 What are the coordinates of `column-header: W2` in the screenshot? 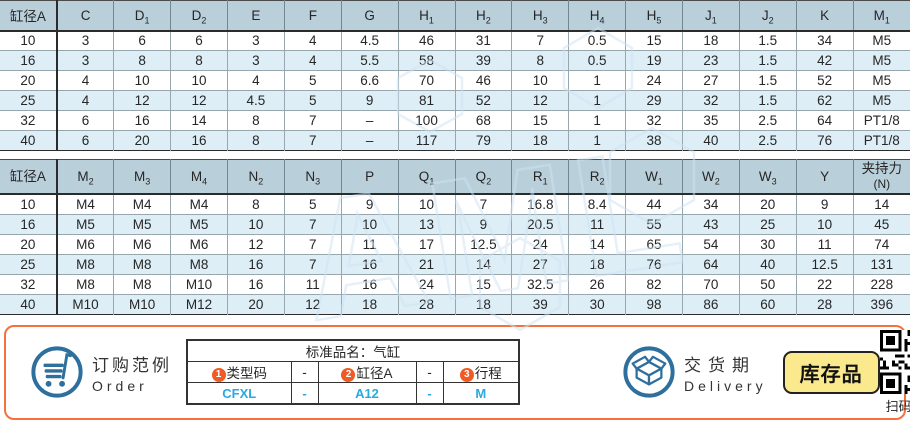 It's located at (711, 177).